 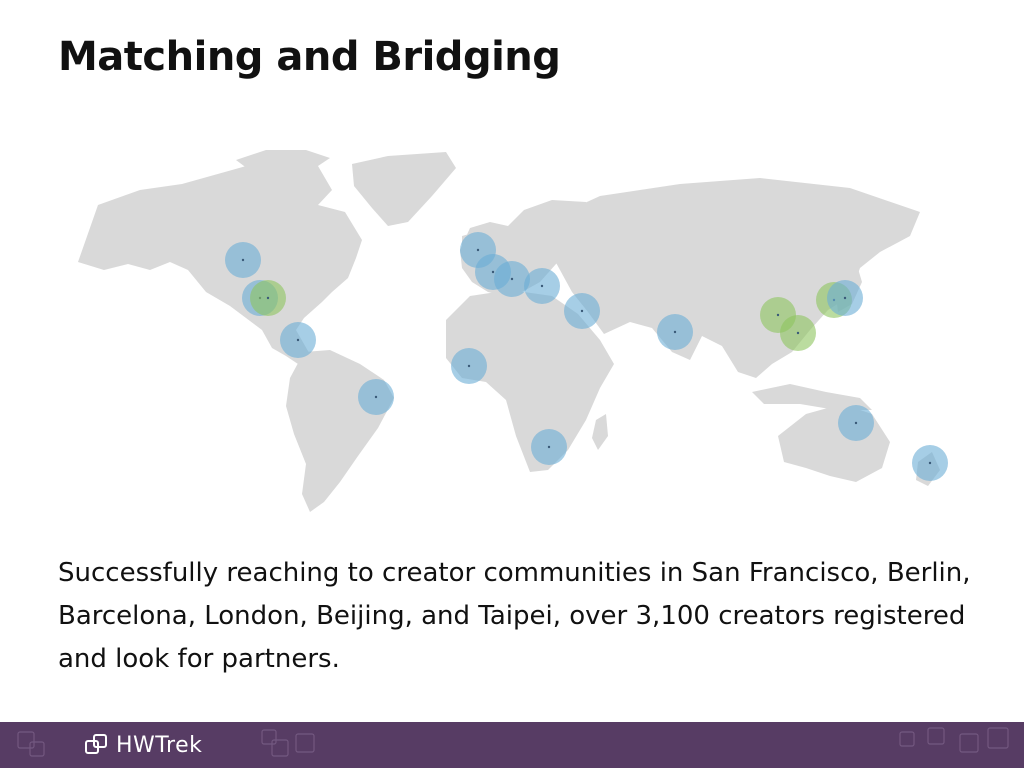 I want to click on footer-bar: HWTrek, so click(x=512, y=745).